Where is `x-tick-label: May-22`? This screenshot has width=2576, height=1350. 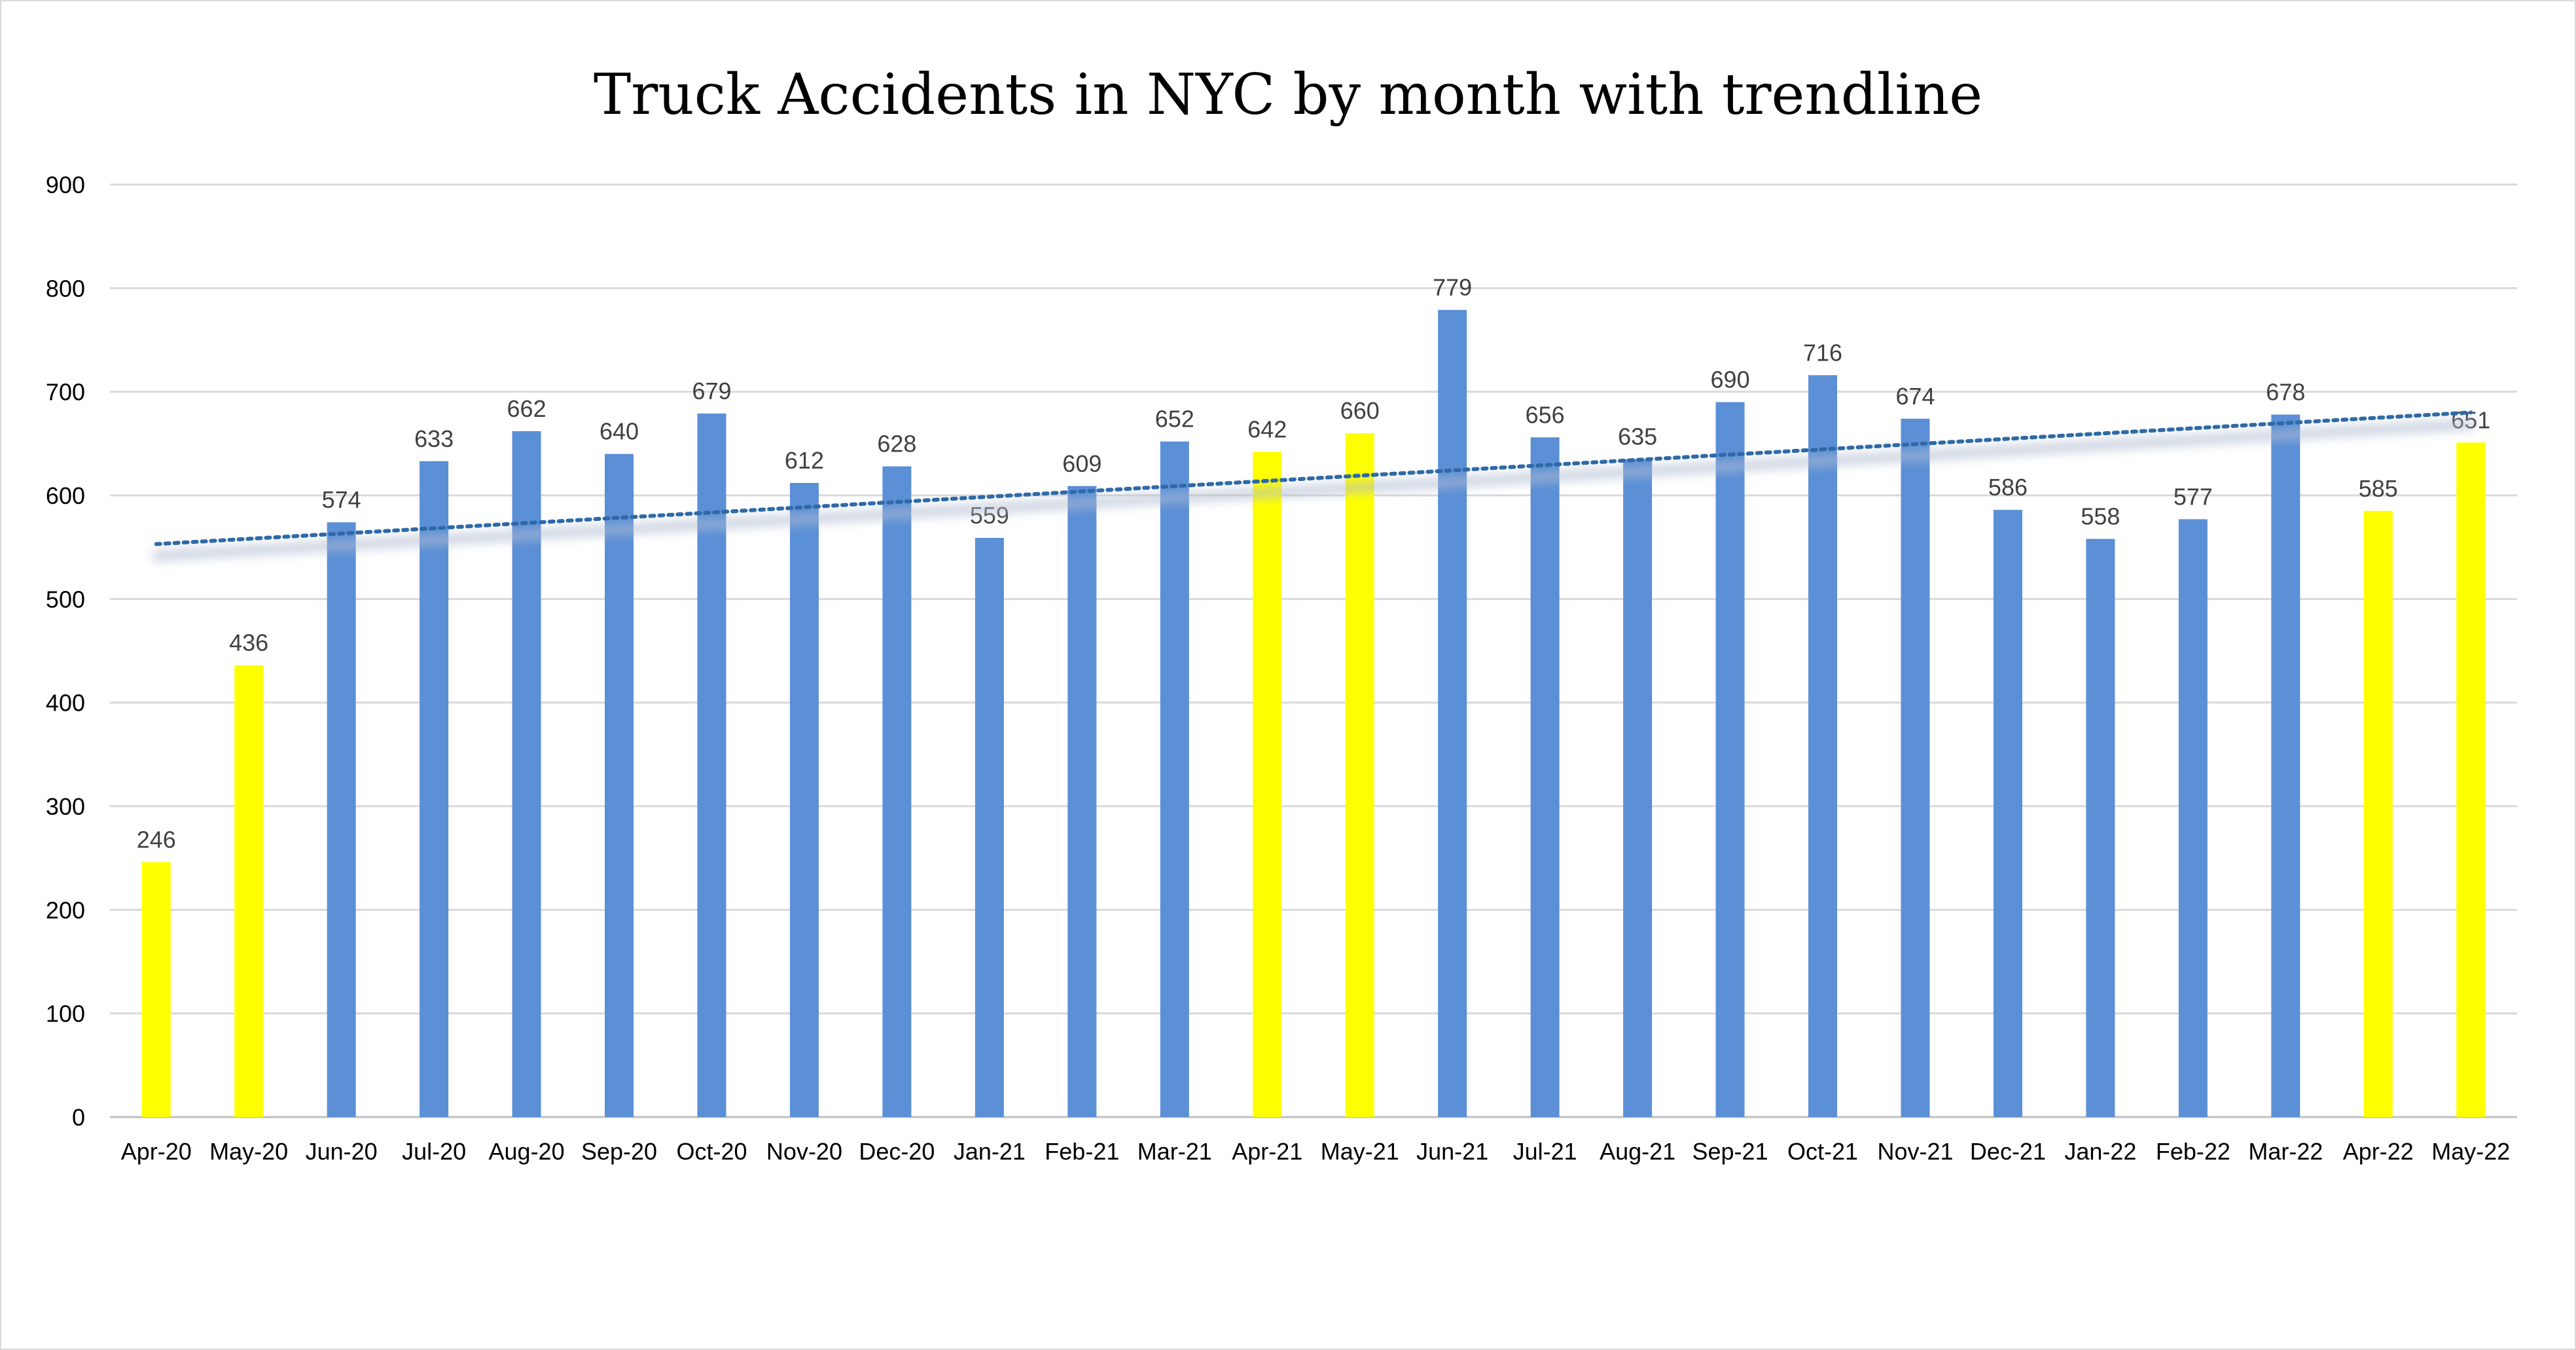
x-tick-label: May-22 is located at coordinates (2470, 1151).